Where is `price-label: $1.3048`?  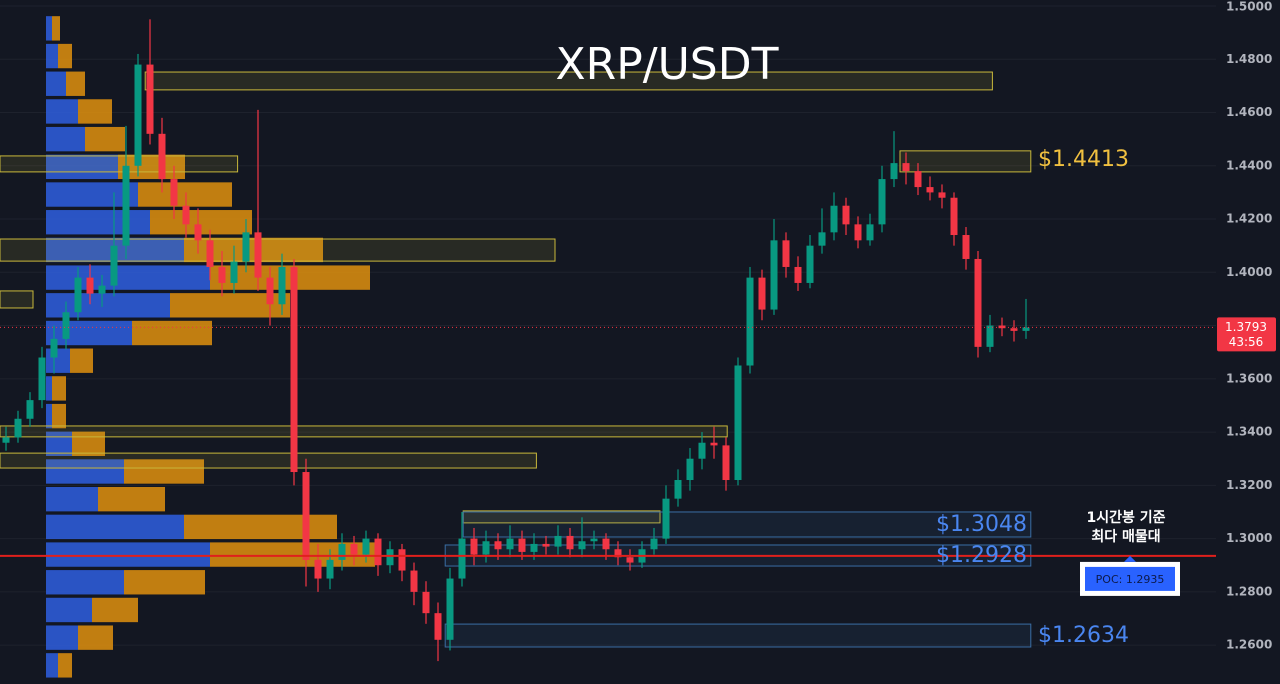 price-label: $1.3048 is located at coordinates (981, 524).